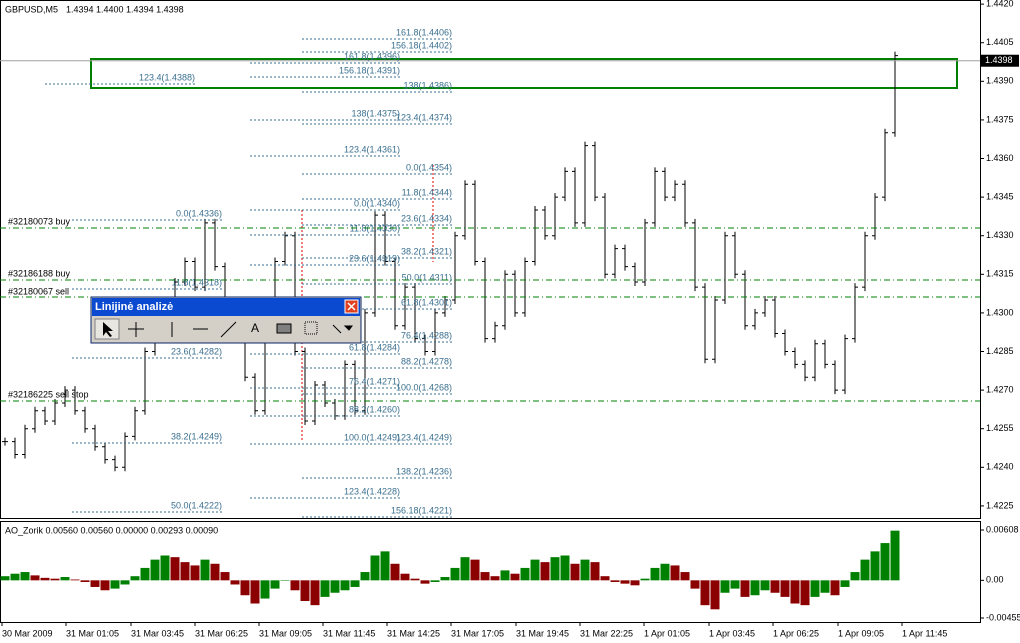  I want to click on fib-label: 123.4(1.4388), so click(167, 77).